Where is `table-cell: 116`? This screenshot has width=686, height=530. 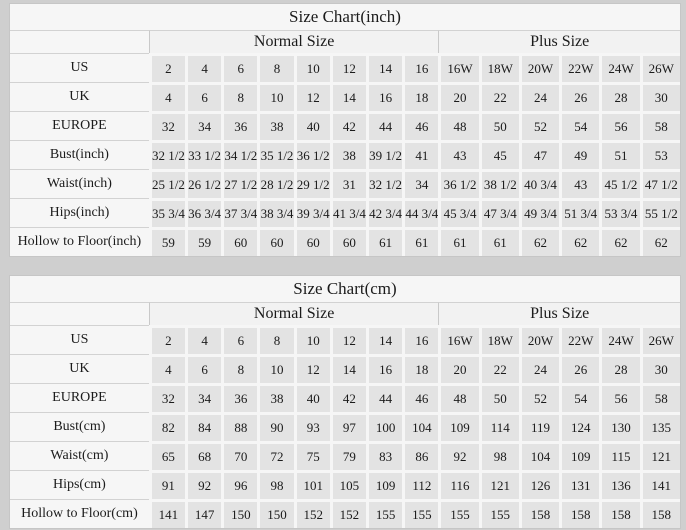
table-cell: 116 is located at coordinates (458, 484).